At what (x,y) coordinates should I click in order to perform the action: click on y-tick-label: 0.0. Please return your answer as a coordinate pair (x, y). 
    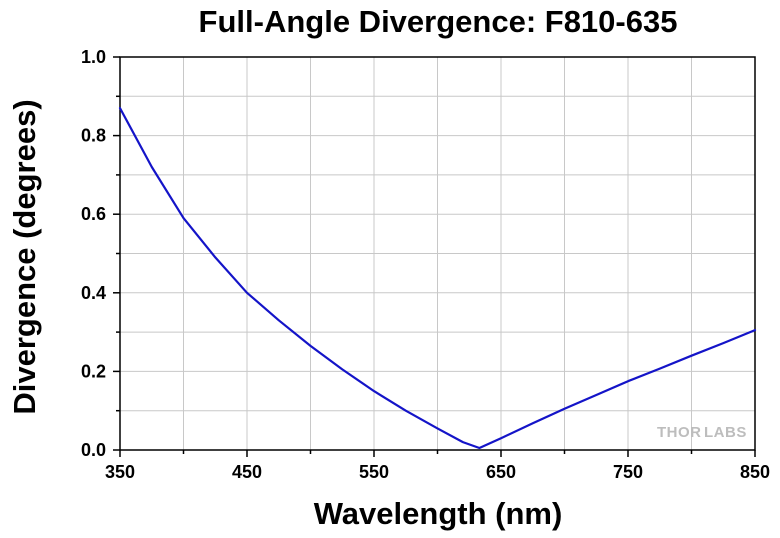
    Looking at the image, I should click on (93, 450).